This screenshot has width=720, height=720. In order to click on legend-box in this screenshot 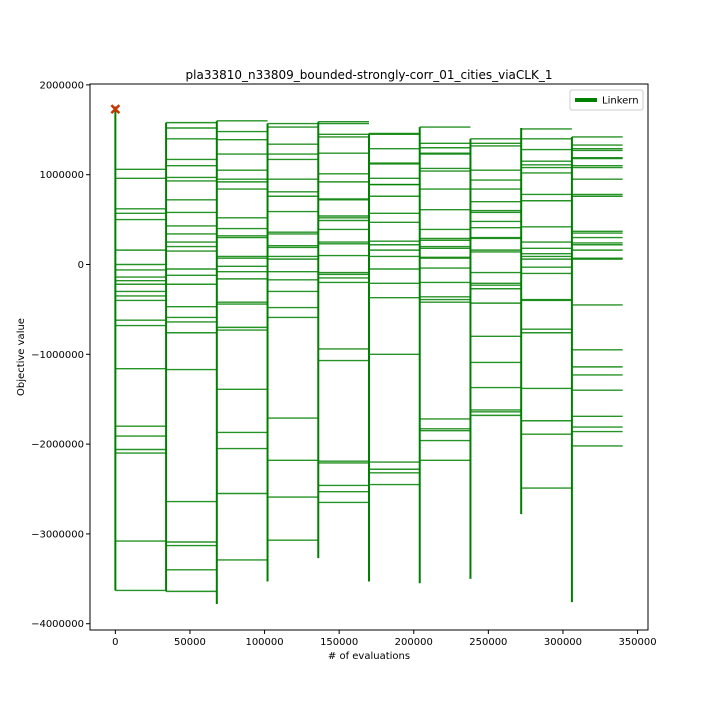, I will do `click(606, 100)`.